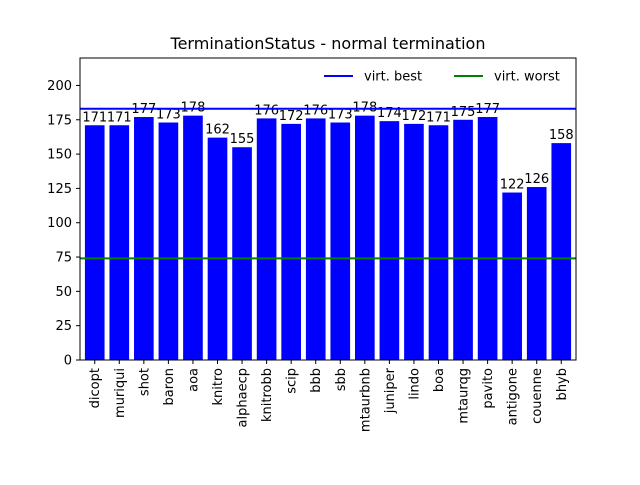 The image size is (640, 485). Describe the element at coordinates (63, 326) in the screenshot. I see `y-tick-label: 25` at that location.